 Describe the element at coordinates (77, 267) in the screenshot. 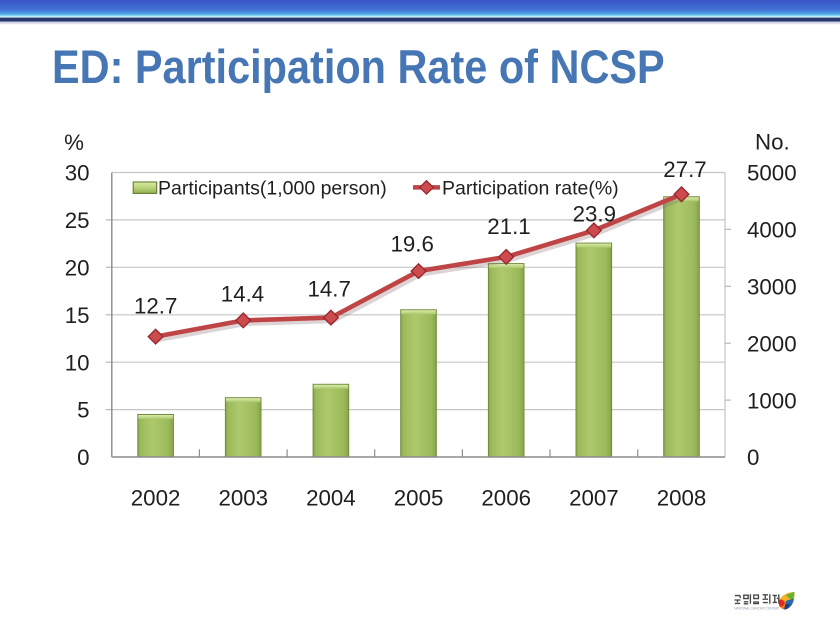

I see `svg-text: 20` at that location.